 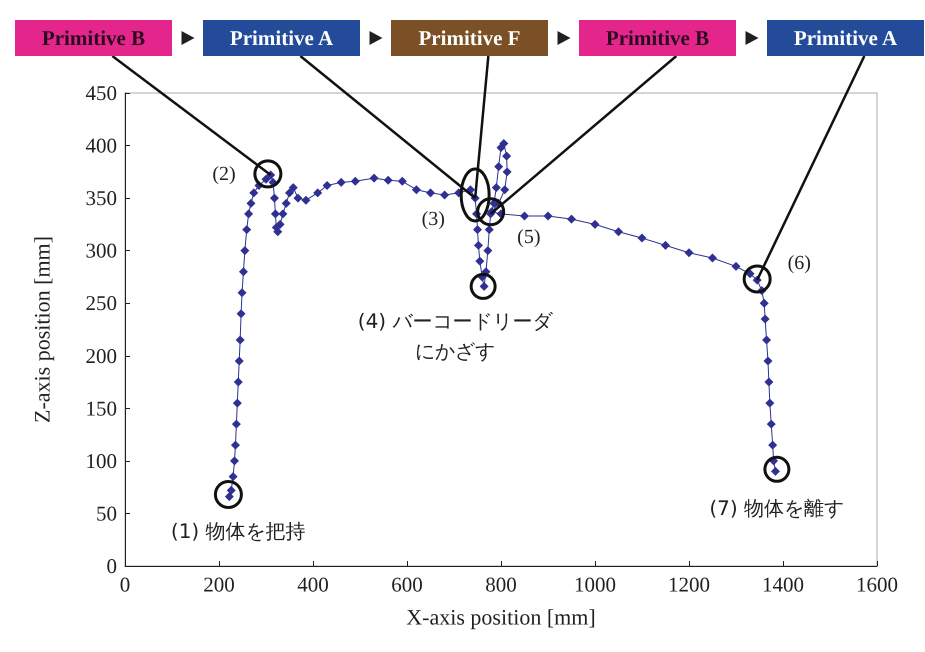 I want to click on x-tick-label: 1200, so click(x=689, y=584).